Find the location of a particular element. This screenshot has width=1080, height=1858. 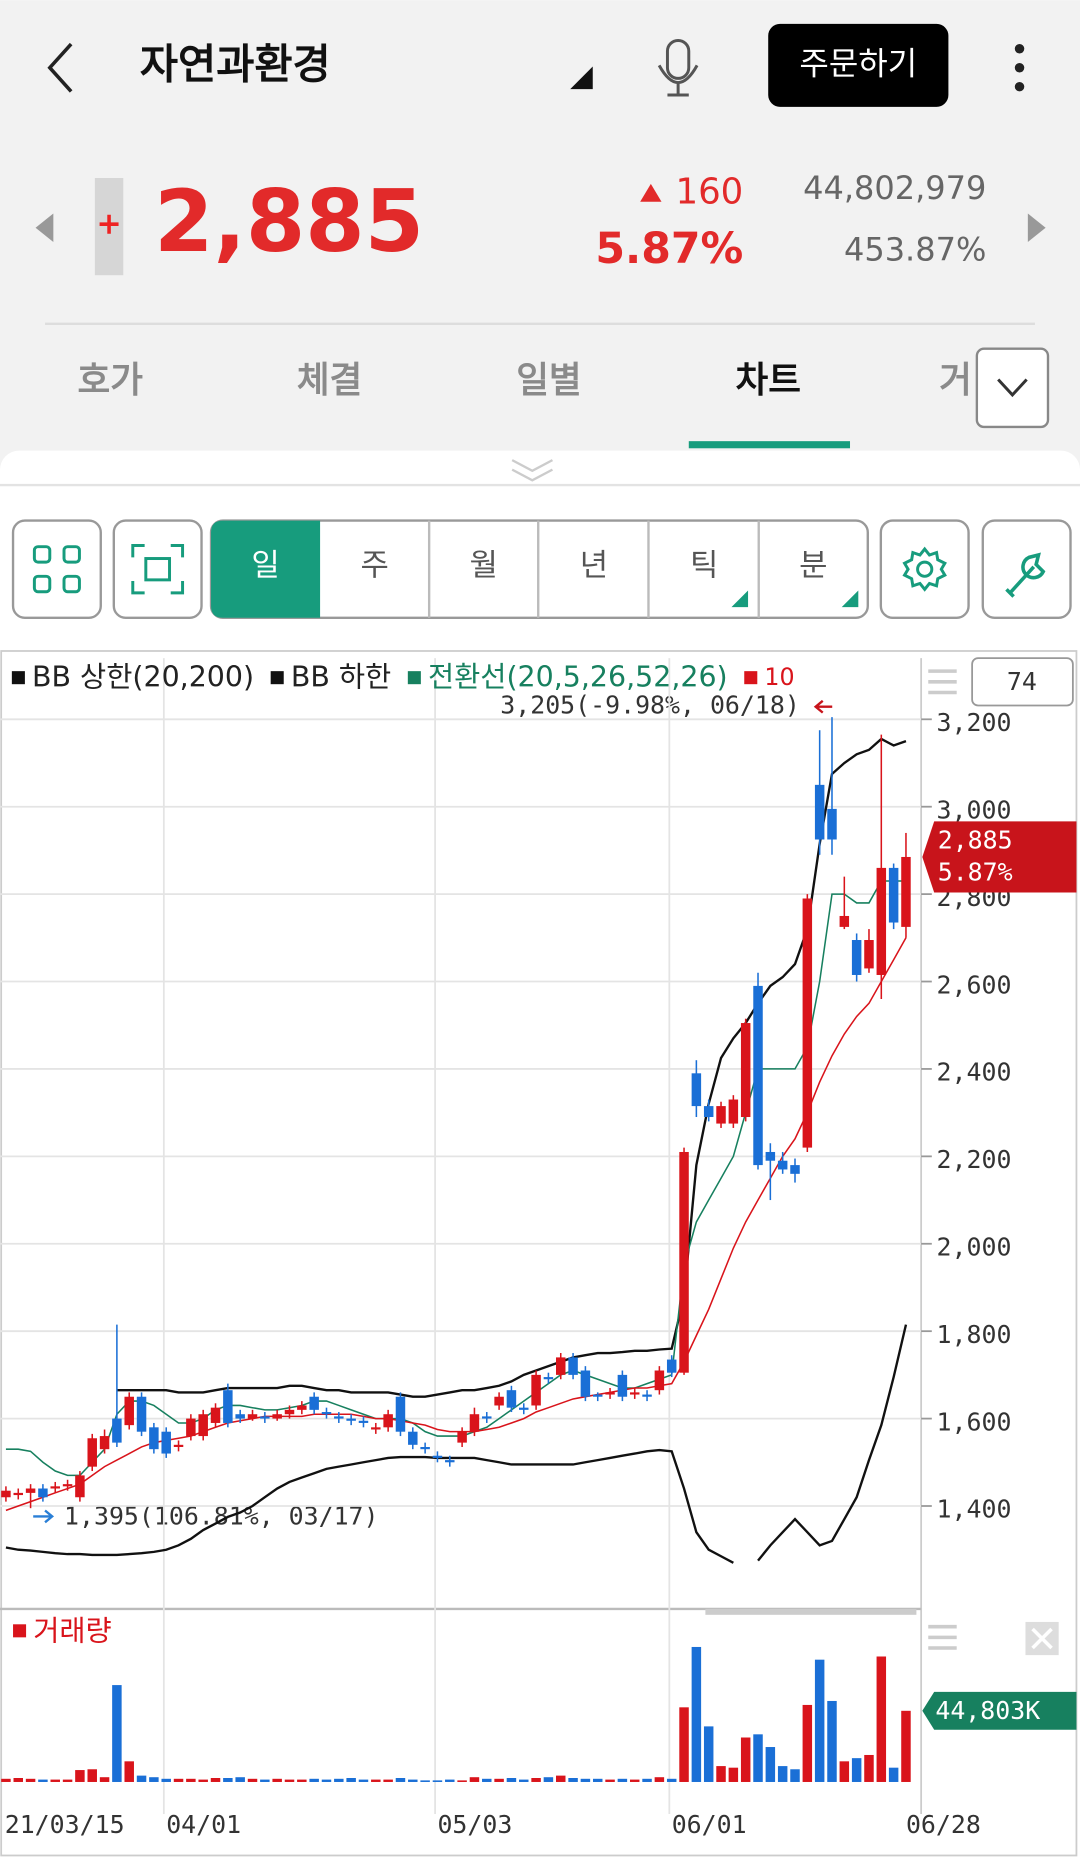

tab: 호가 is located at coordinates (111, 380).